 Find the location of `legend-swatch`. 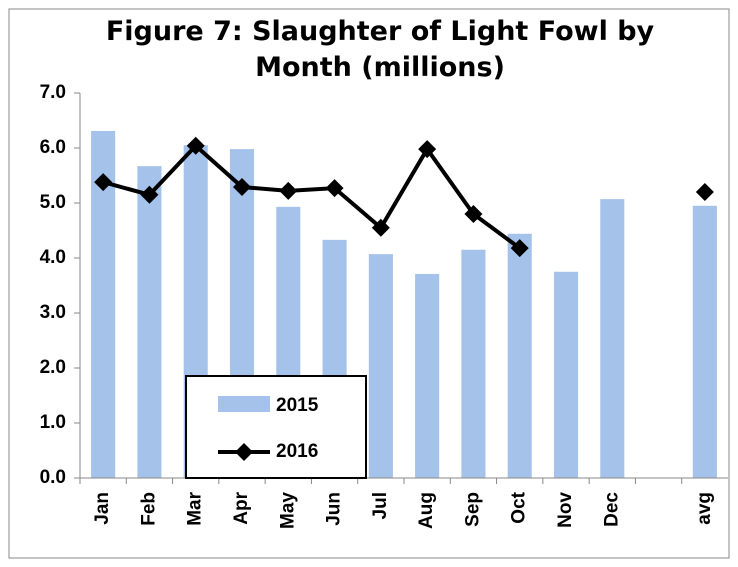

legend-swatch is located at coordinates (244, 404).